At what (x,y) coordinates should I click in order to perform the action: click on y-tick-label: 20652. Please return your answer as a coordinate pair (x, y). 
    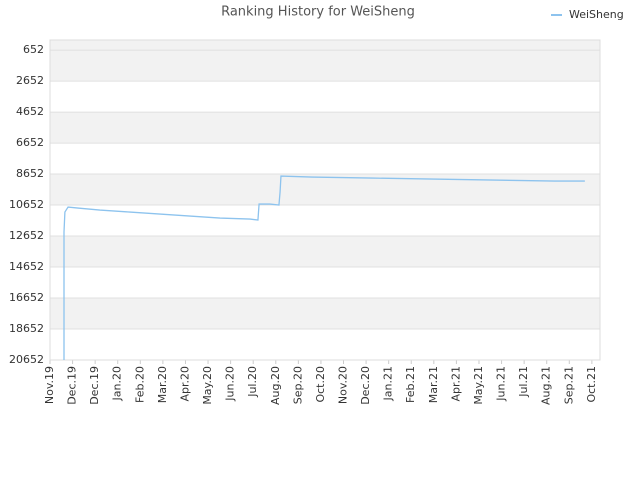
    Looking at the image, I should click on (26, 359).